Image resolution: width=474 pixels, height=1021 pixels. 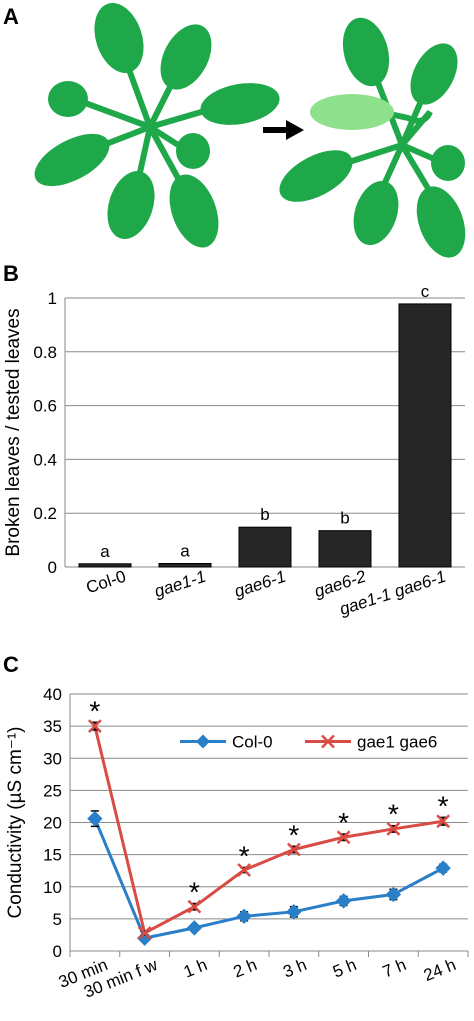 What do you see at coordinates (52, 694) in the screenshot?
I see `y-tick-label: 40` at bounding box center [52, 694].